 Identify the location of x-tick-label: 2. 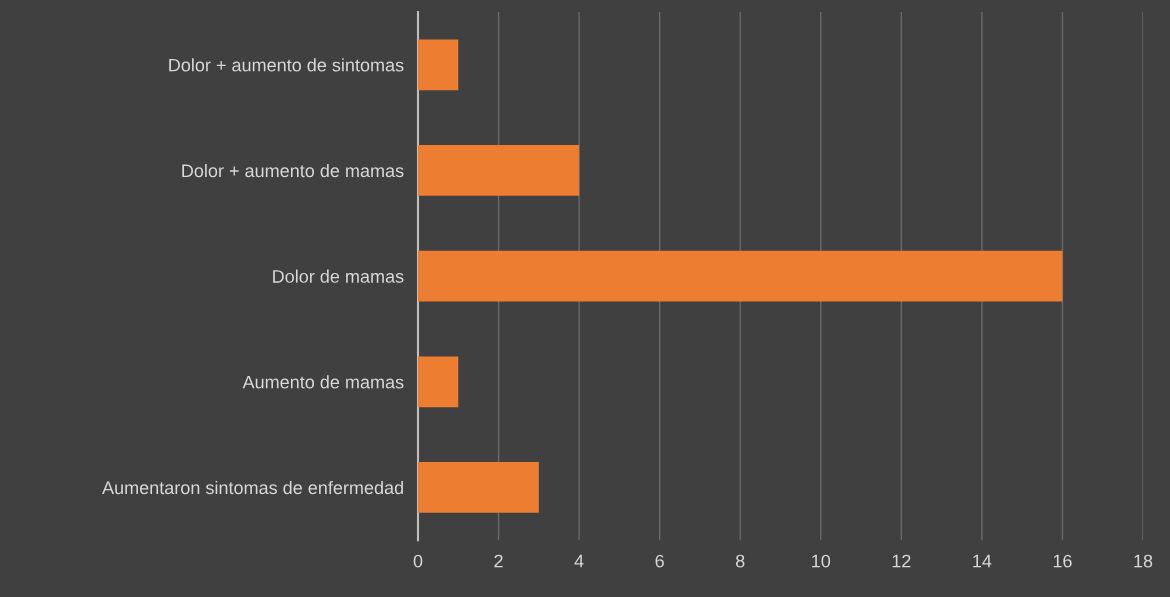
(498, 561).